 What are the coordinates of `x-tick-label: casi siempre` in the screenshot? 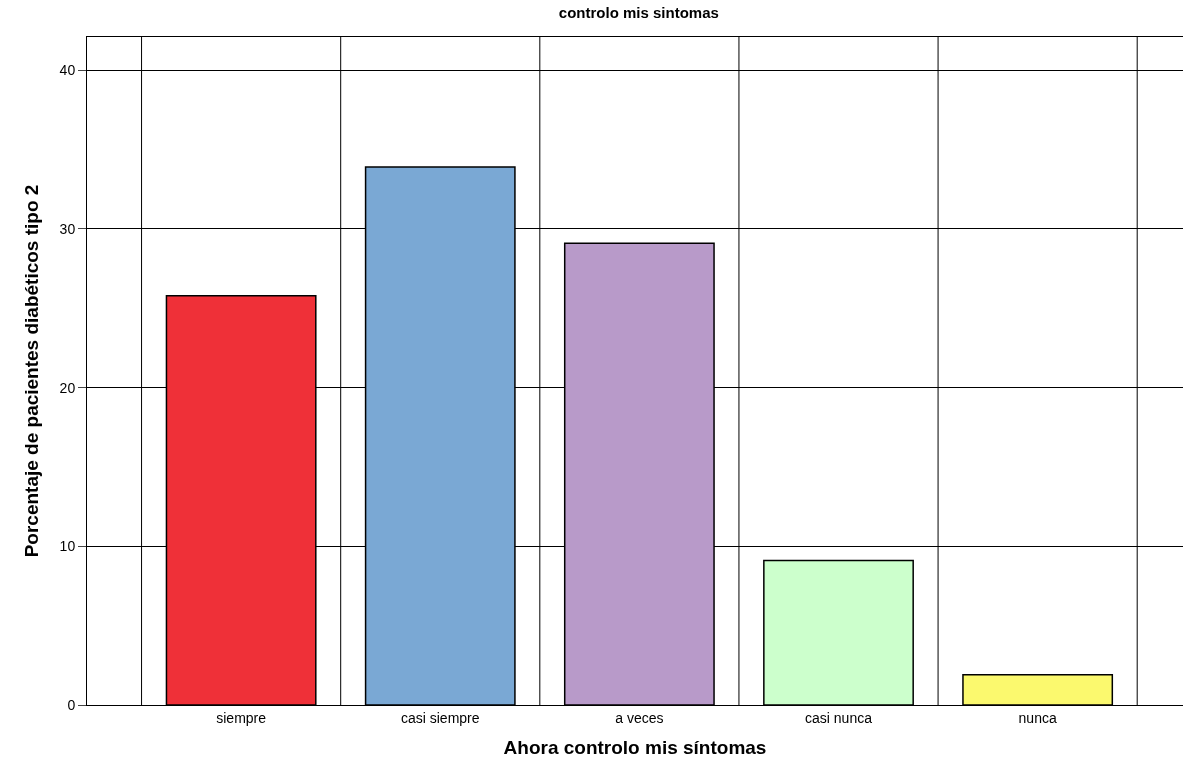 It's located at (440, 717).